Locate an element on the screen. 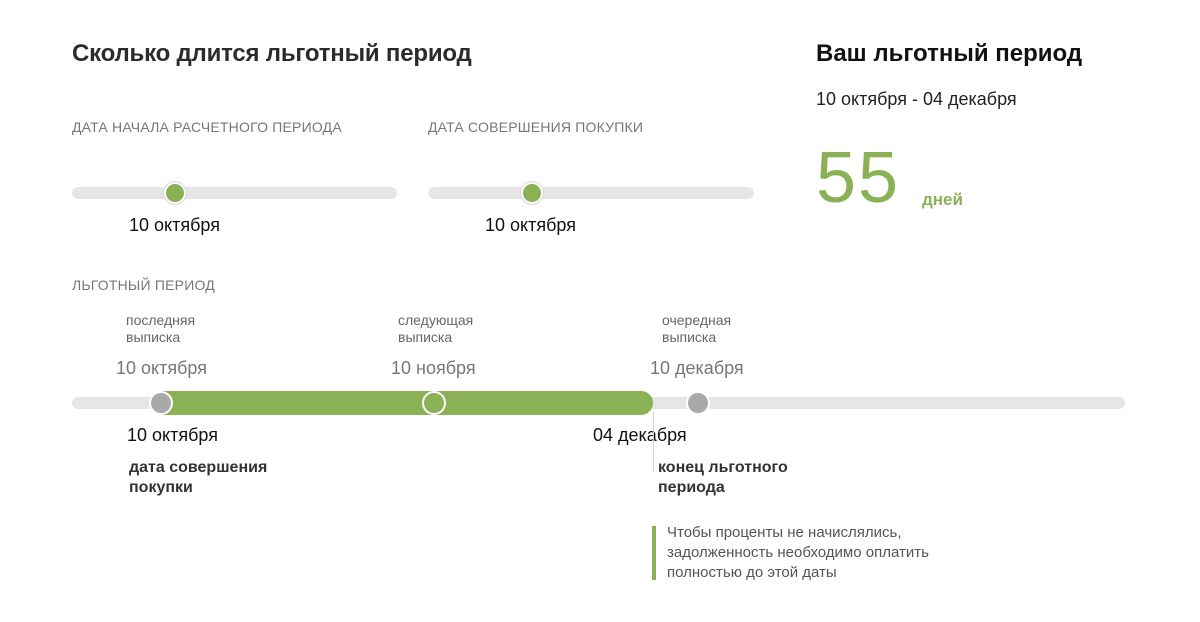  payment-note-accent is located at coordinates (654, 553).